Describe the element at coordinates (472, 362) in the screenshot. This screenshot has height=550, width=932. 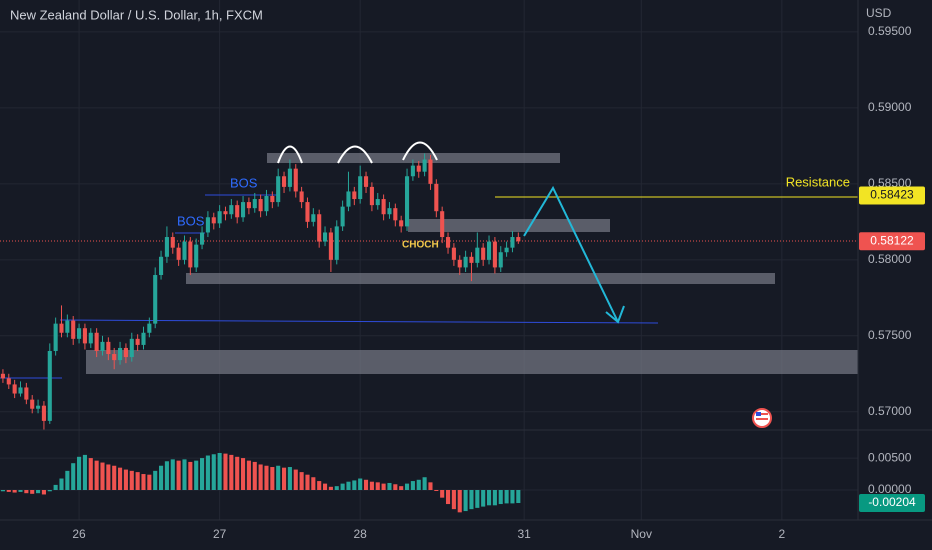
I see `zone` at that location.